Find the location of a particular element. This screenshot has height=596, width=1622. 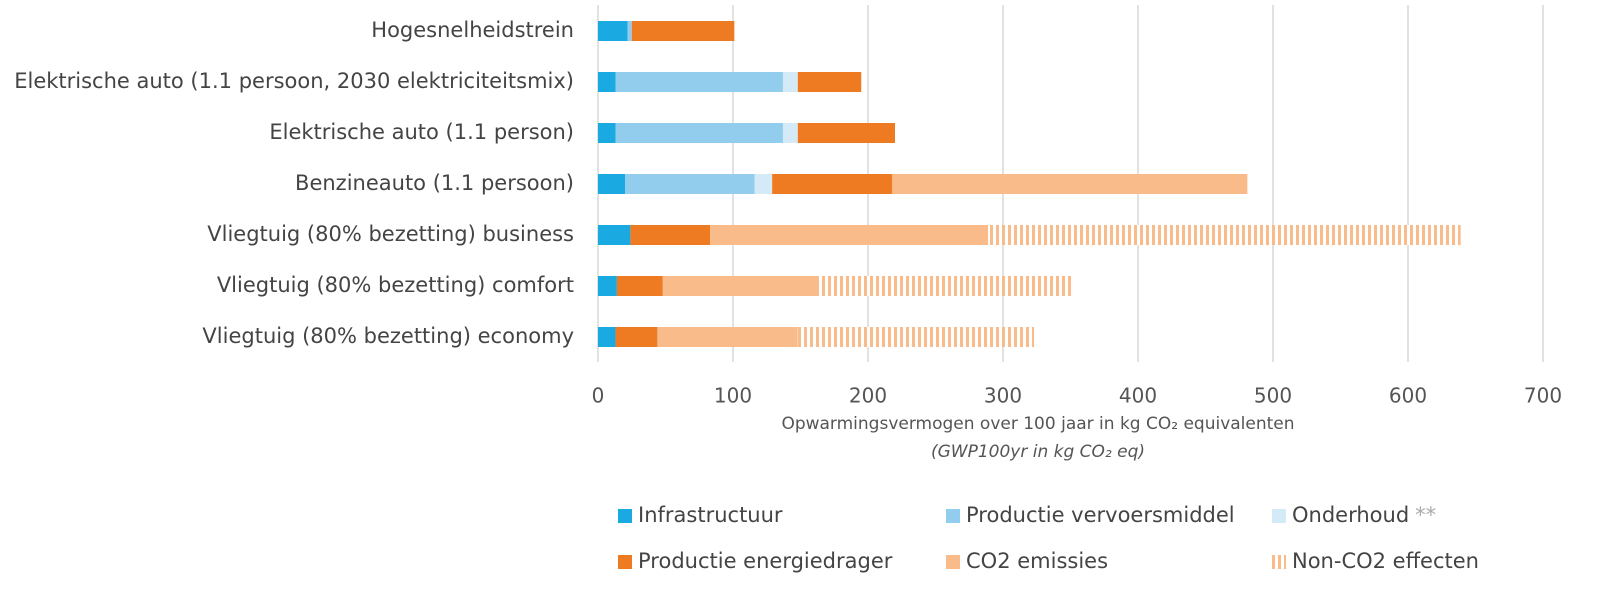

x-tick-label: 0 is located at coordinates (598, 396).